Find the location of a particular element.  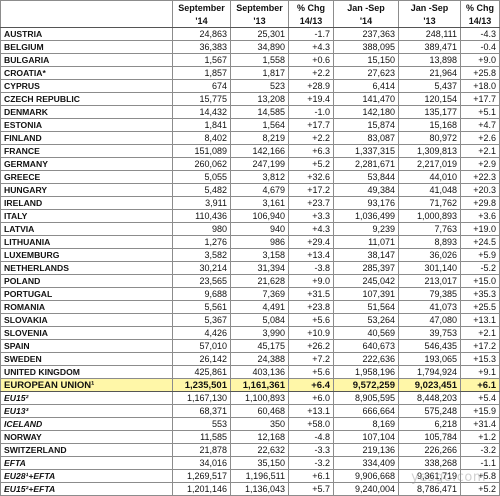

ytd13-value: 248,111 is located at coordinates (429, 34).